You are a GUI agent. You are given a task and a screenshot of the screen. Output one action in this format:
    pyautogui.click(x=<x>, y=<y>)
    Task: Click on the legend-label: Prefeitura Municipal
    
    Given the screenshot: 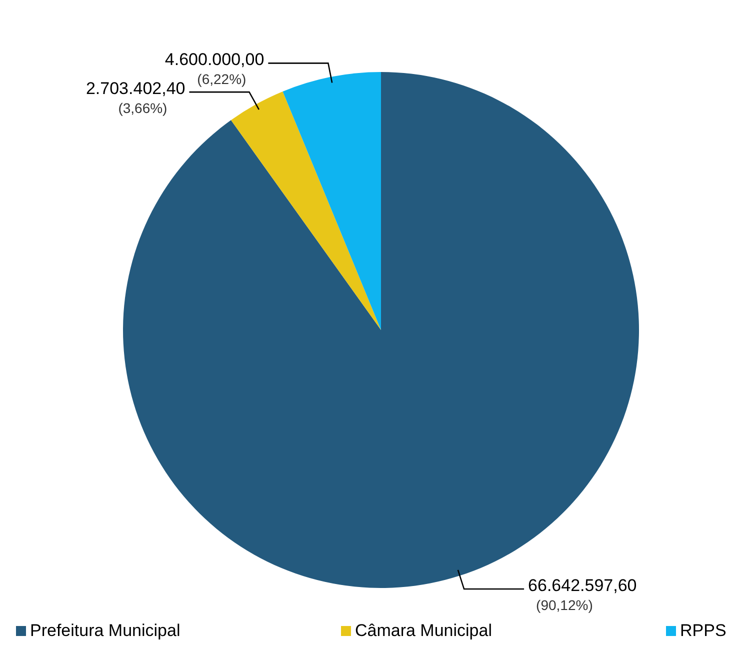 What is the action you would take?
    pyautogui.click(x=105, y=630)
    